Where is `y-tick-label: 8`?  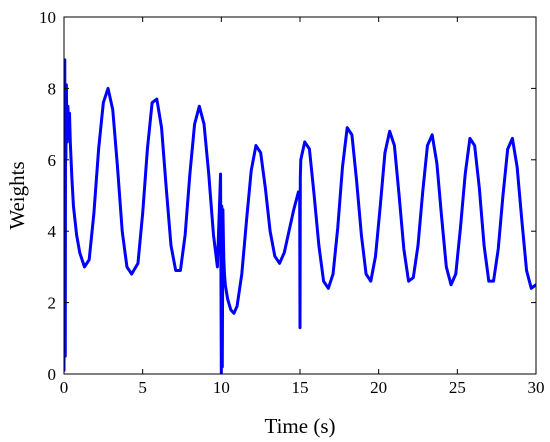
y-tick-label: 8 is located at coordinates (52, 88).